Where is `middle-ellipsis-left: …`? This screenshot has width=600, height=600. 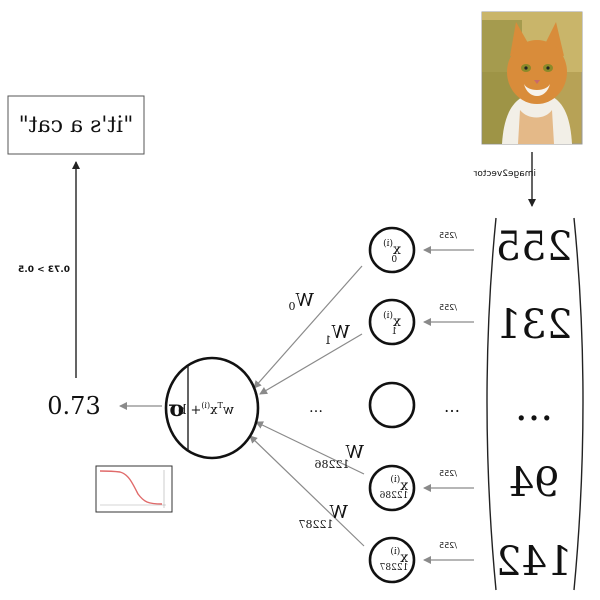
middle-ellipsis-left: … is located at coordinates (316, 408).